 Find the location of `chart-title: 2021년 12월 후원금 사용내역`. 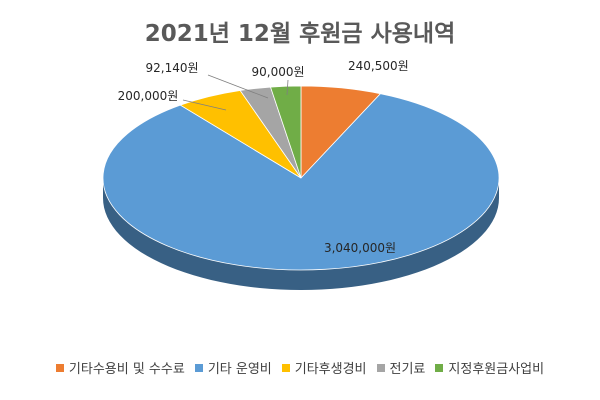

chart-title: 2021년 12월 후원금 사용내역 is located at coordinates (300, 34).